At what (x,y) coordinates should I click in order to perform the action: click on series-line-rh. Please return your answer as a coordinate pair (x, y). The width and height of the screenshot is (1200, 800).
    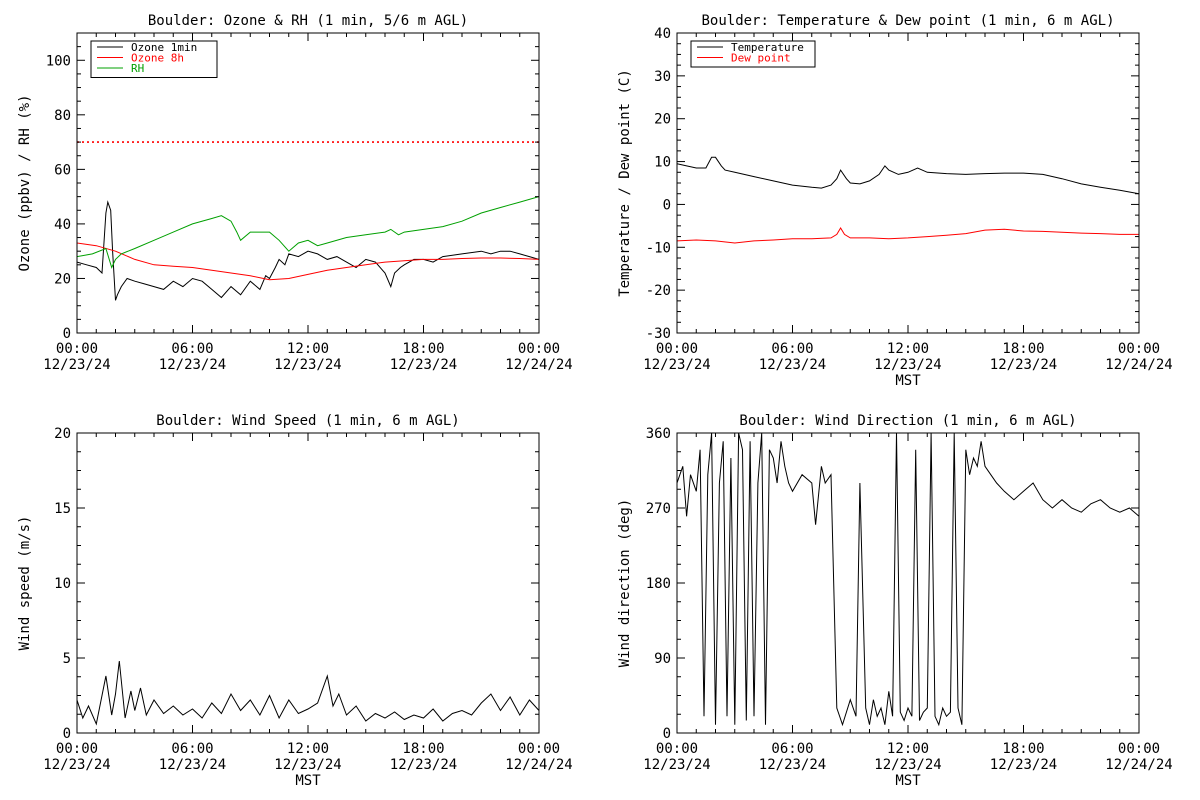
    Looking at the image, I should click on (308, 232).